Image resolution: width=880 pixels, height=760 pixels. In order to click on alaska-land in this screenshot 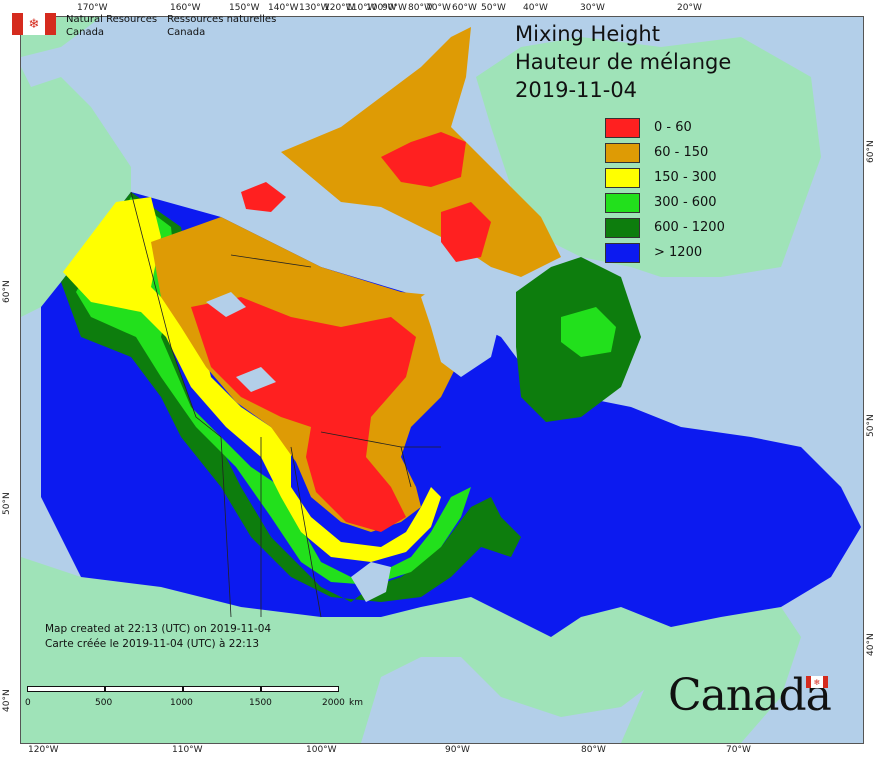, I will do `click(76, 192)`.